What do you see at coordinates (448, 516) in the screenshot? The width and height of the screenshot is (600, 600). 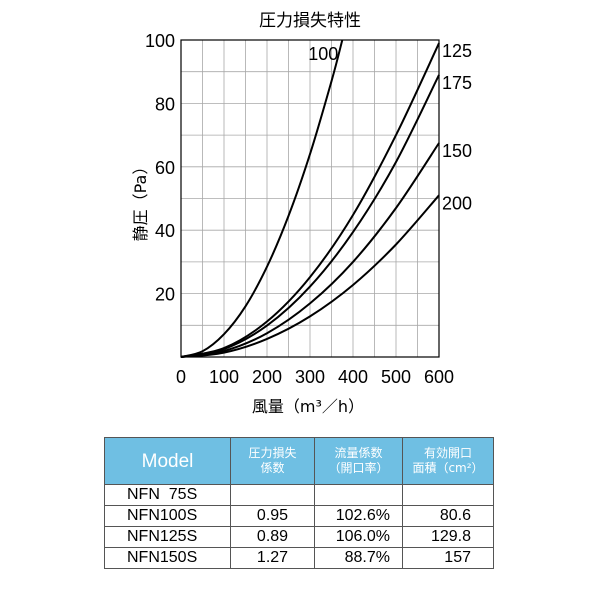 I see `cell-effective-area: 80.6` at bounding box center [448, 516].